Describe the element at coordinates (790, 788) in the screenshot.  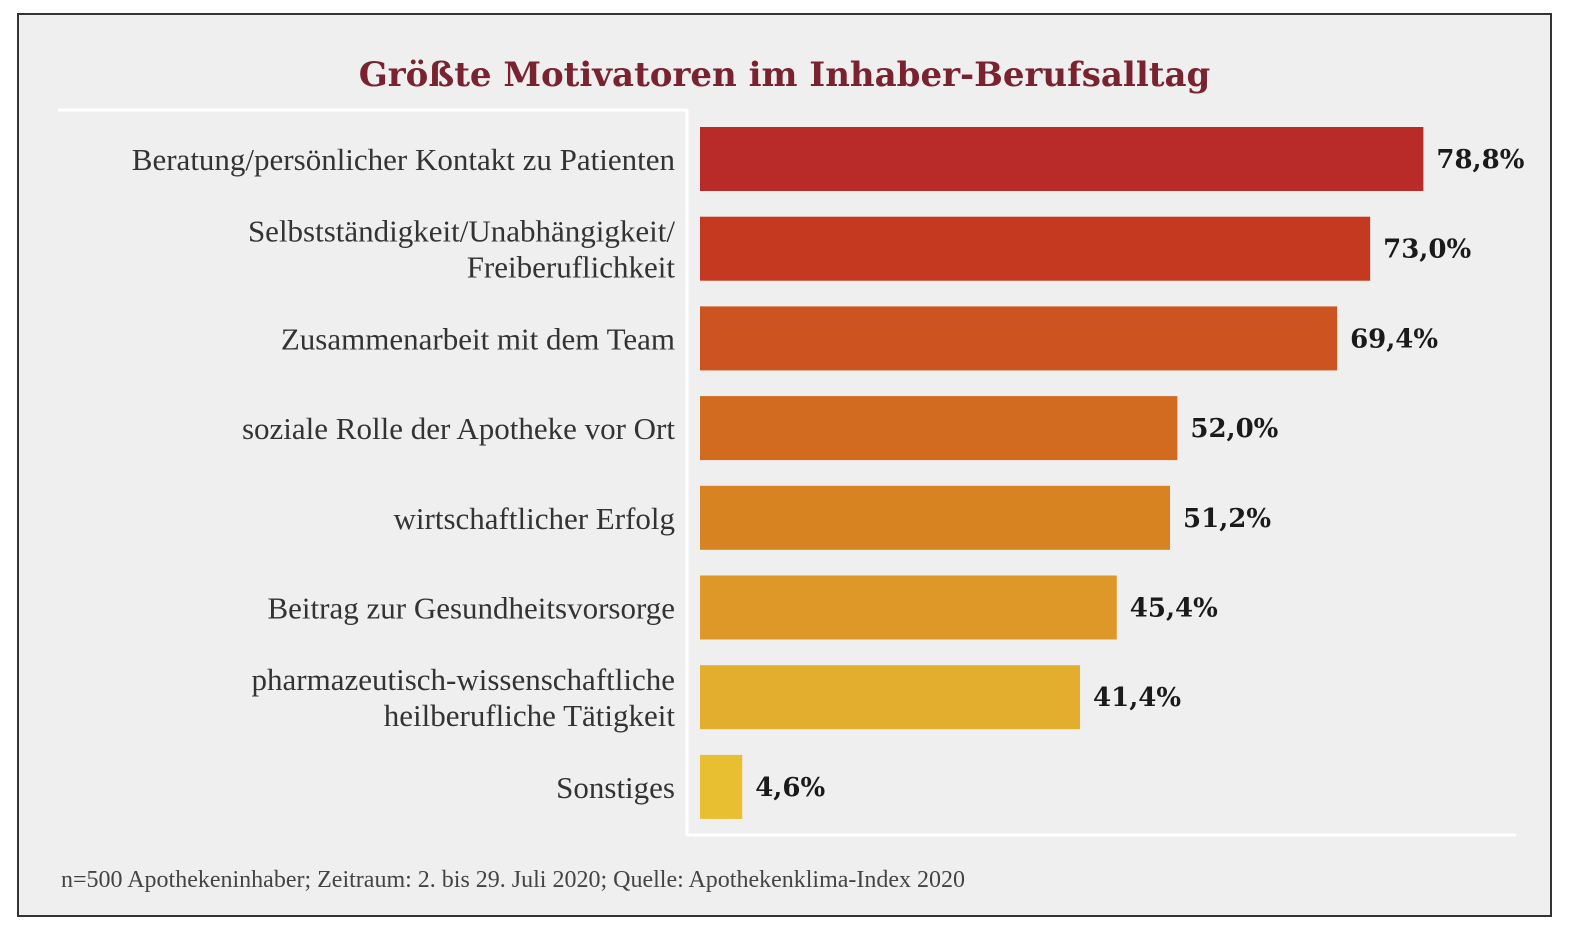
I see `value-label-7: 4,6%` at that location.